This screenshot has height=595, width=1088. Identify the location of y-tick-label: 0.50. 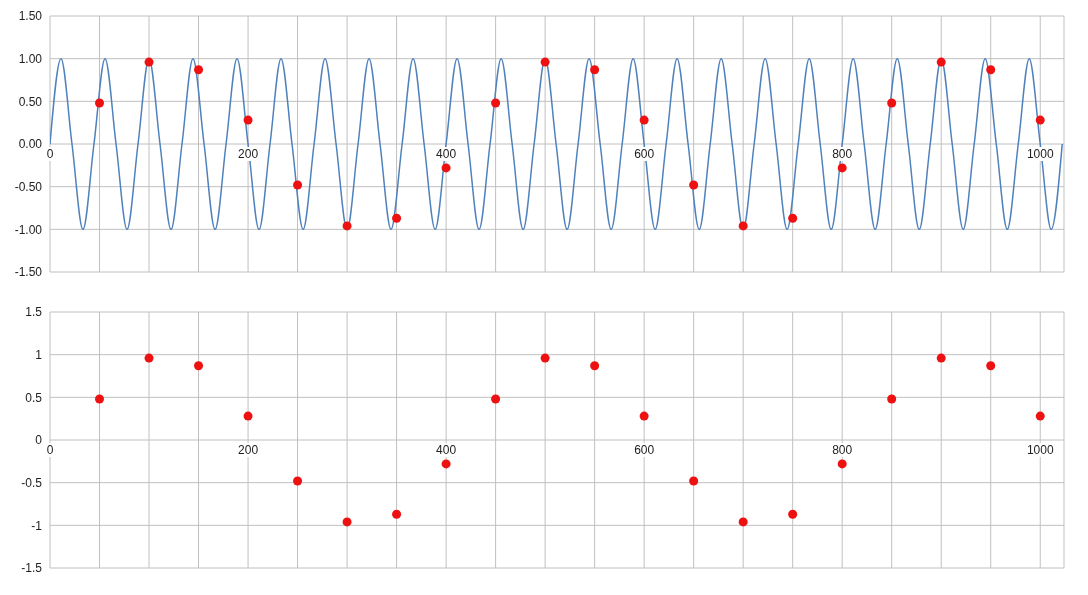
(30, 101).